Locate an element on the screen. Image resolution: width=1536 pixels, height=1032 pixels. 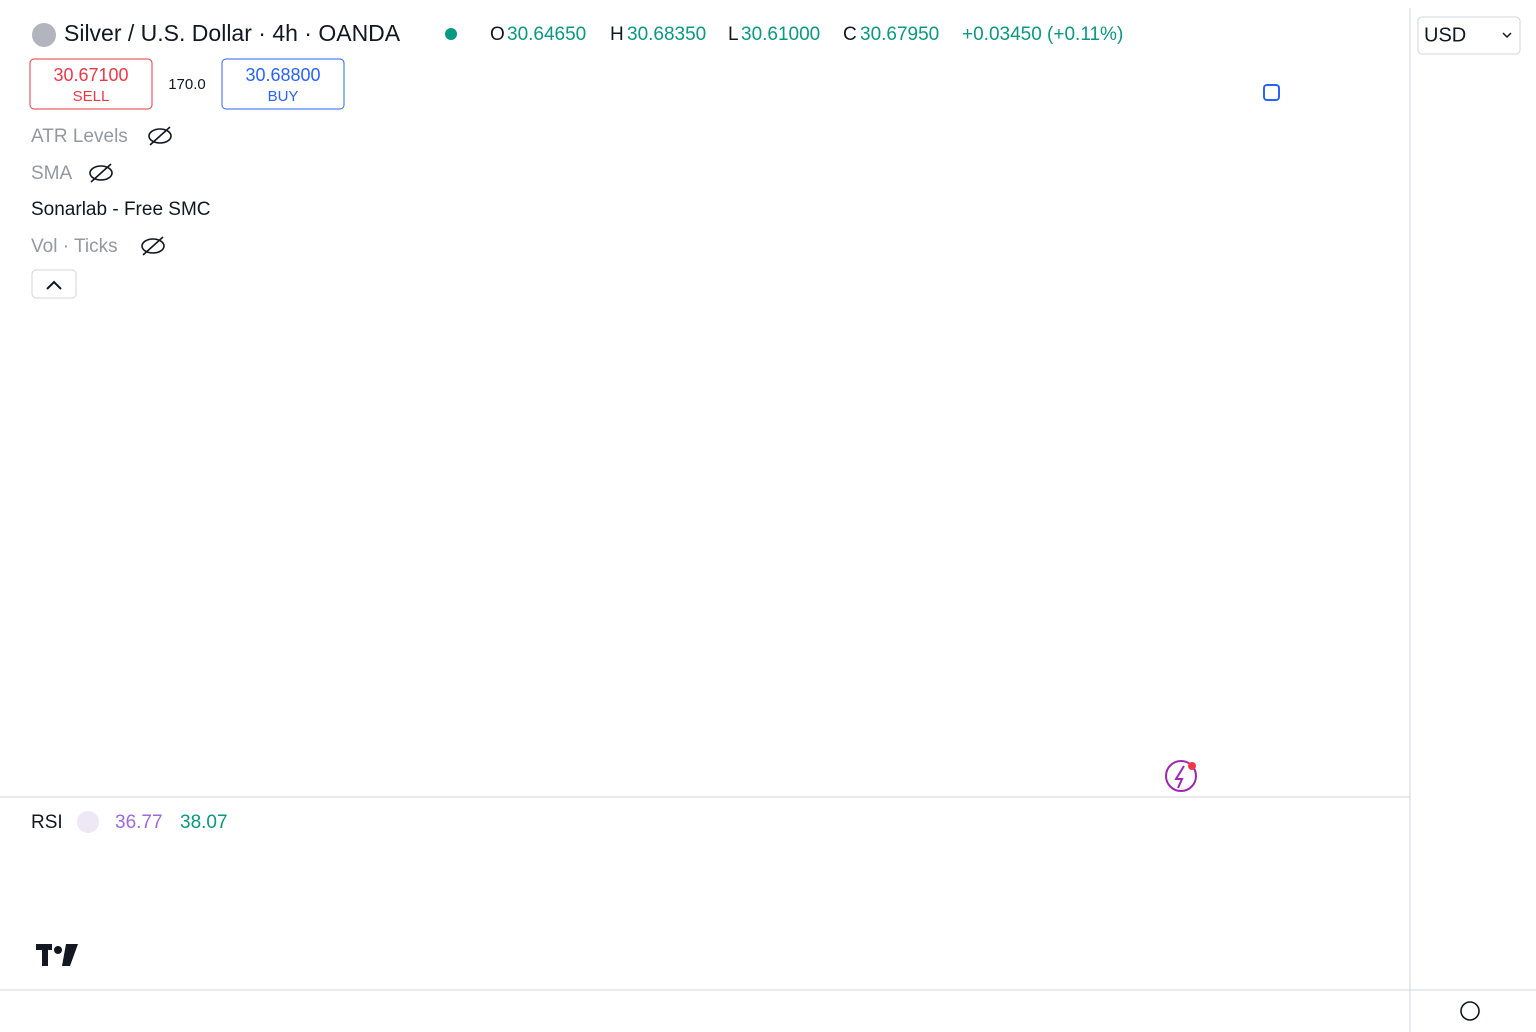
collapse-button is located at coordinates (54, 284).